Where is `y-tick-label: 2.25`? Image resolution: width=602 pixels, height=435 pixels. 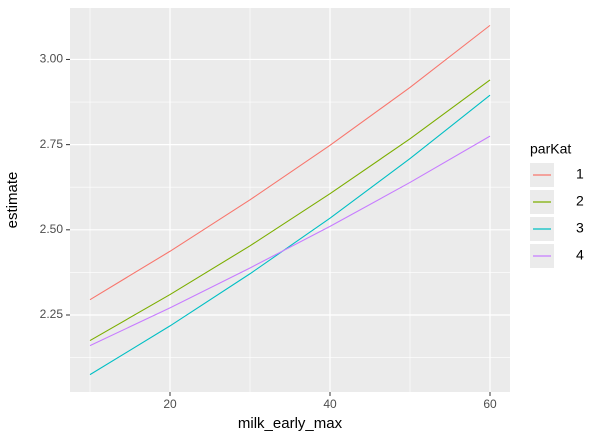
y-tick-label: 2.25 is located at coordinates (52, 314).